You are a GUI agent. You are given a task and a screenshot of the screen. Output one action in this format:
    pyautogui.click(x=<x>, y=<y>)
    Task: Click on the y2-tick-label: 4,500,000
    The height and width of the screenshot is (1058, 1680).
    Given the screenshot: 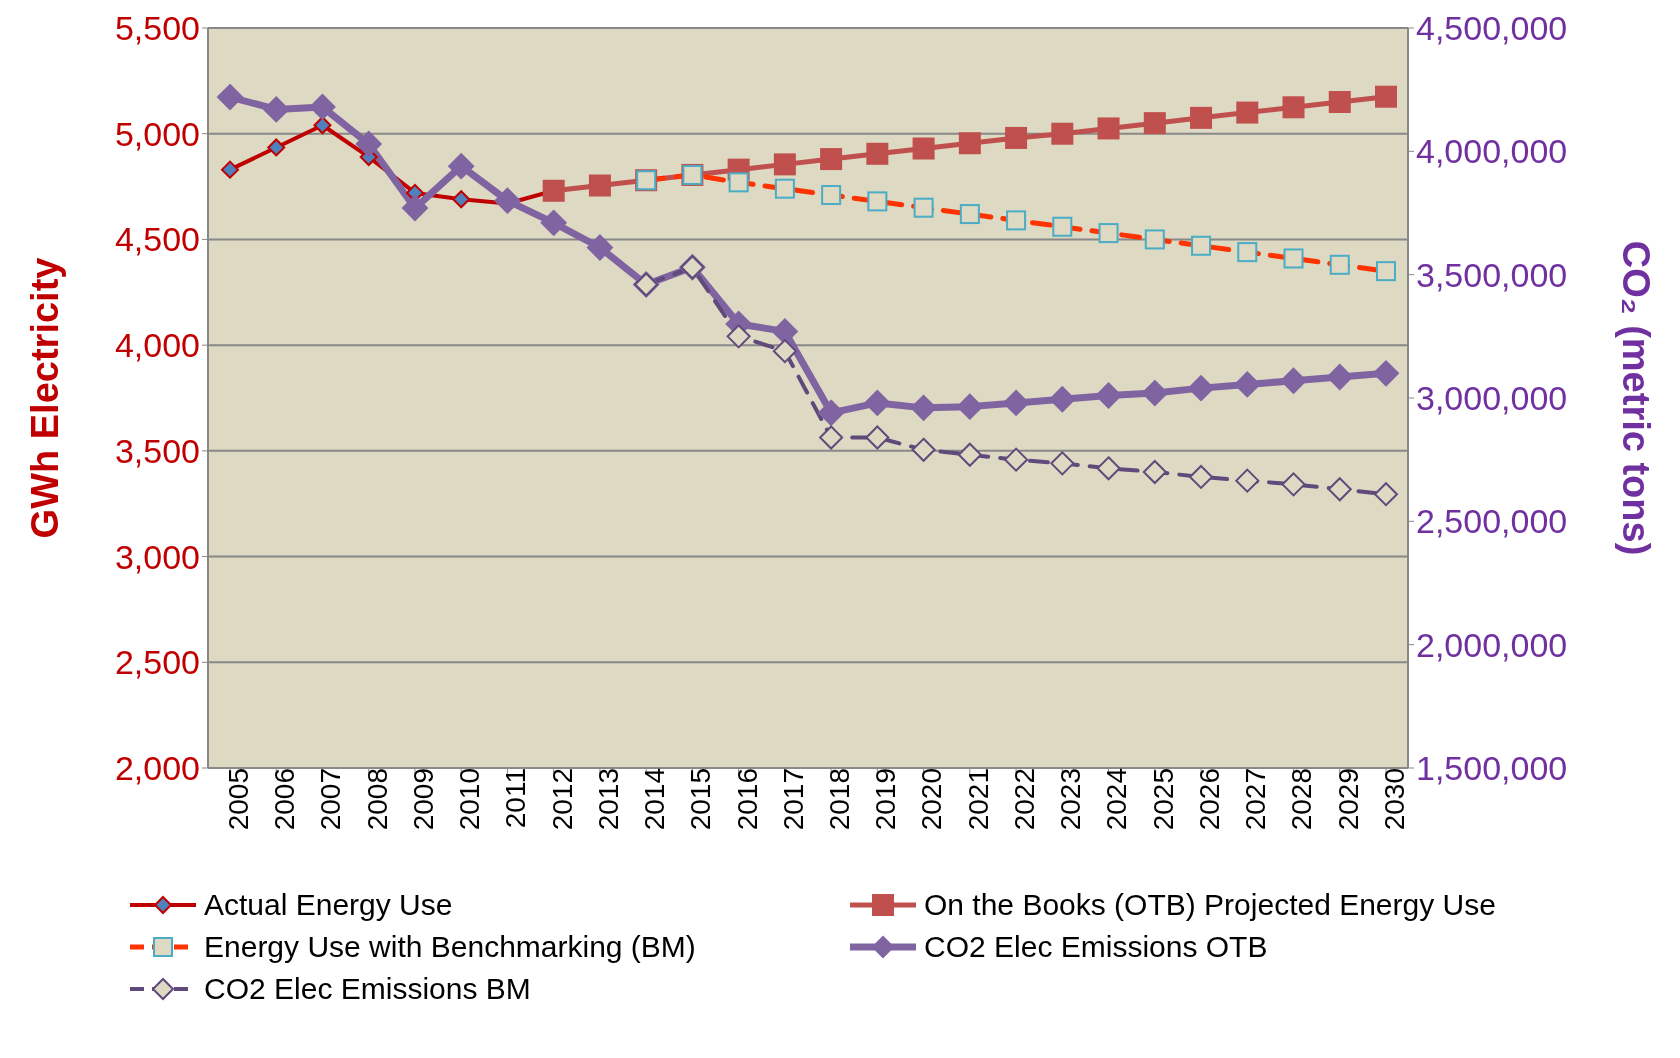 What is the action you would take?
    pyautogui.click(x=1492, y=28)
    